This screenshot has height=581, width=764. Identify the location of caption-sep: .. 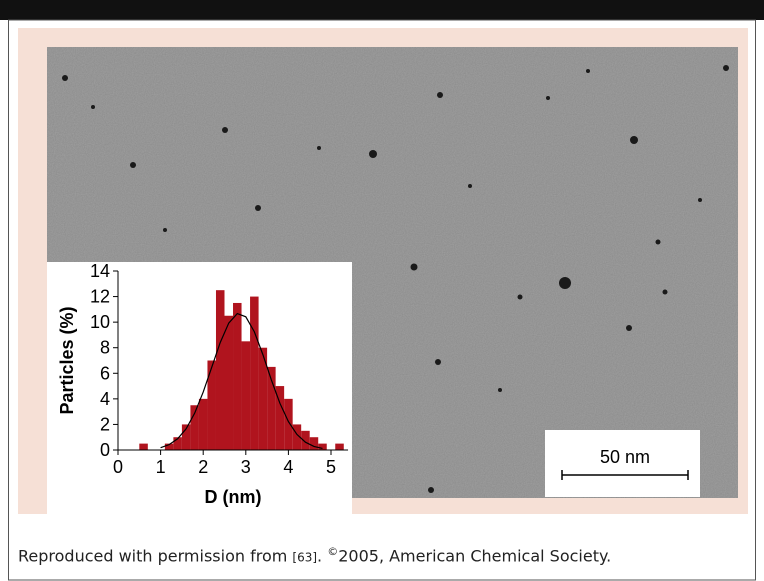
(322, 556).